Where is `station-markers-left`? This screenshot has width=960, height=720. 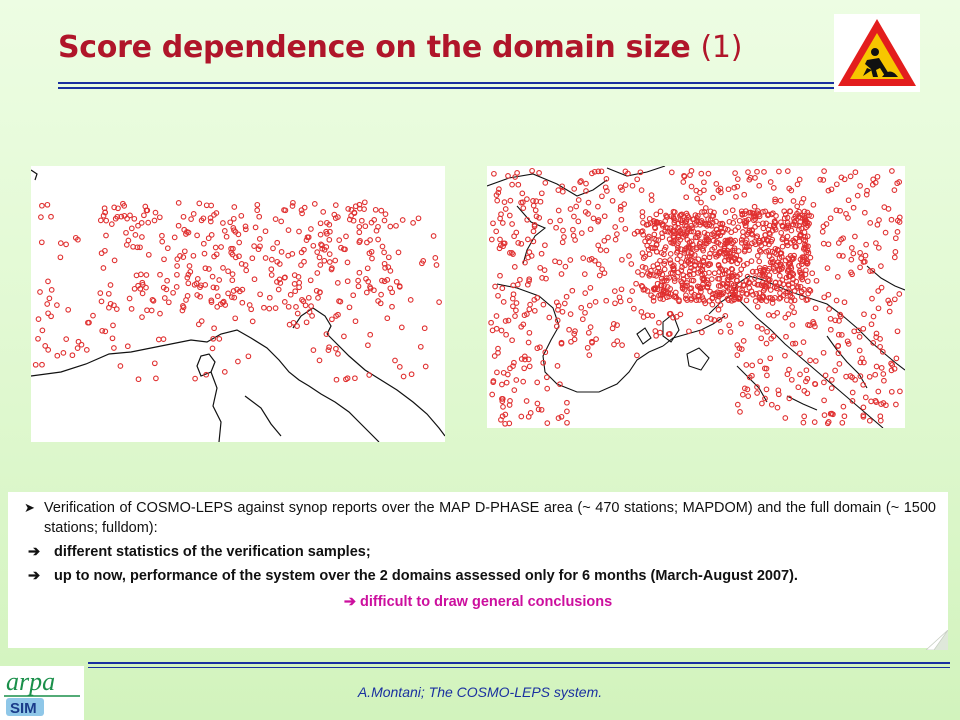
station-markers-left is located at coordinates (237, 291).